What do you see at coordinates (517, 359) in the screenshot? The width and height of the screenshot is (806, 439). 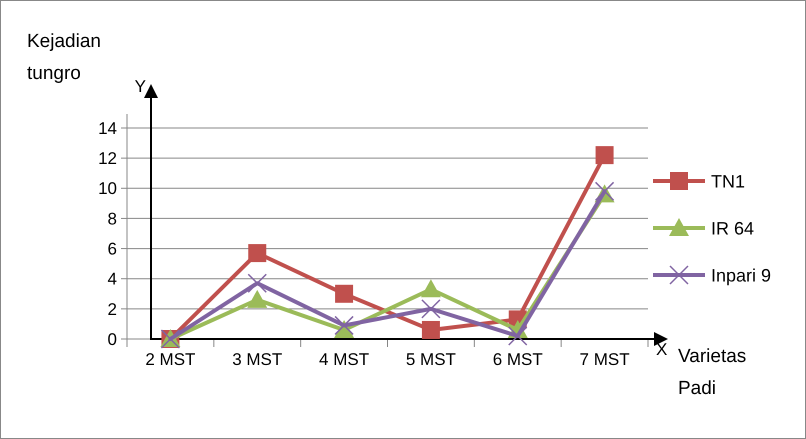 I see `x-tick-label: 6 MST` at bounding box center [517, 359].